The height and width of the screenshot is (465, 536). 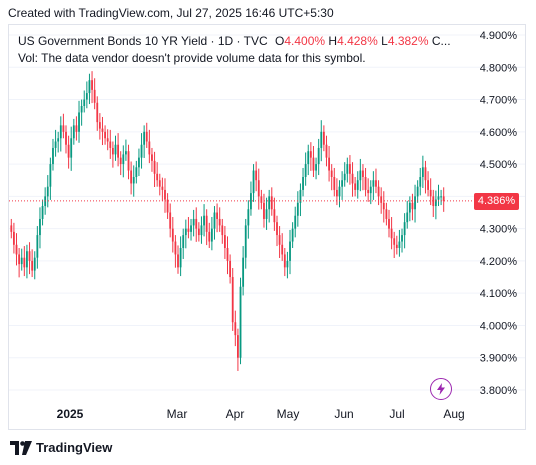 I want to click on price-tick-label: 3.800%, so click(x=499, y=391).